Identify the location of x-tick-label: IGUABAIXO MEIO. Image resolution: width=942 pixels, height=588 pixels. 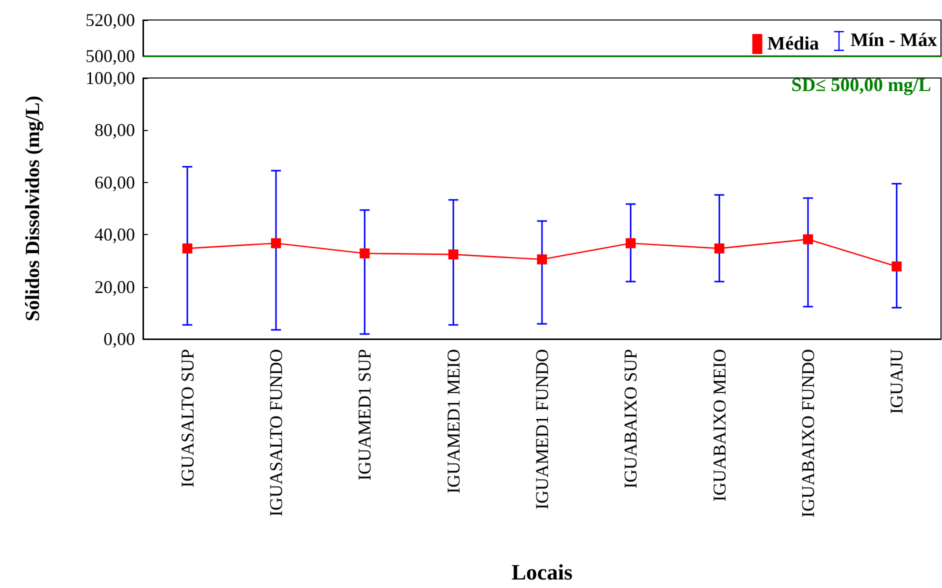
(719, 425).